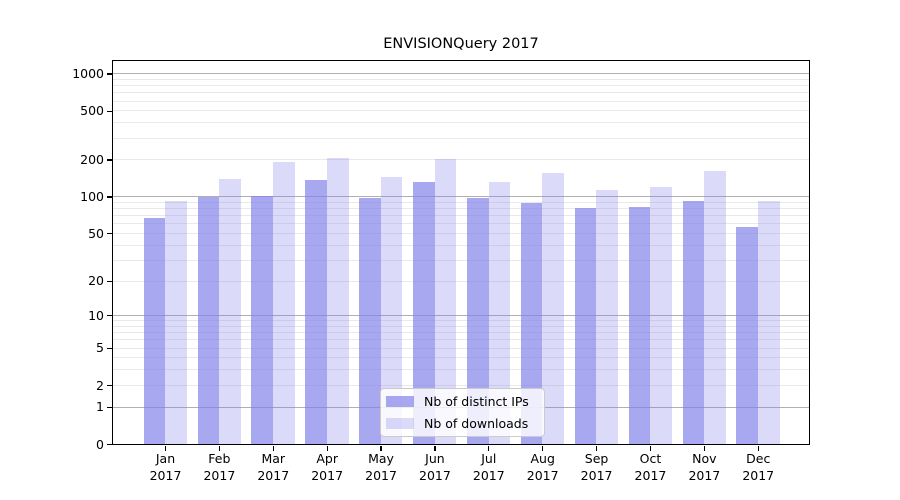 The width and height of the screenshot is (900, 500). Describe the element at coordinates (92, 111) in the screenshot. I see `y-tick-label-500: 500` at that location.